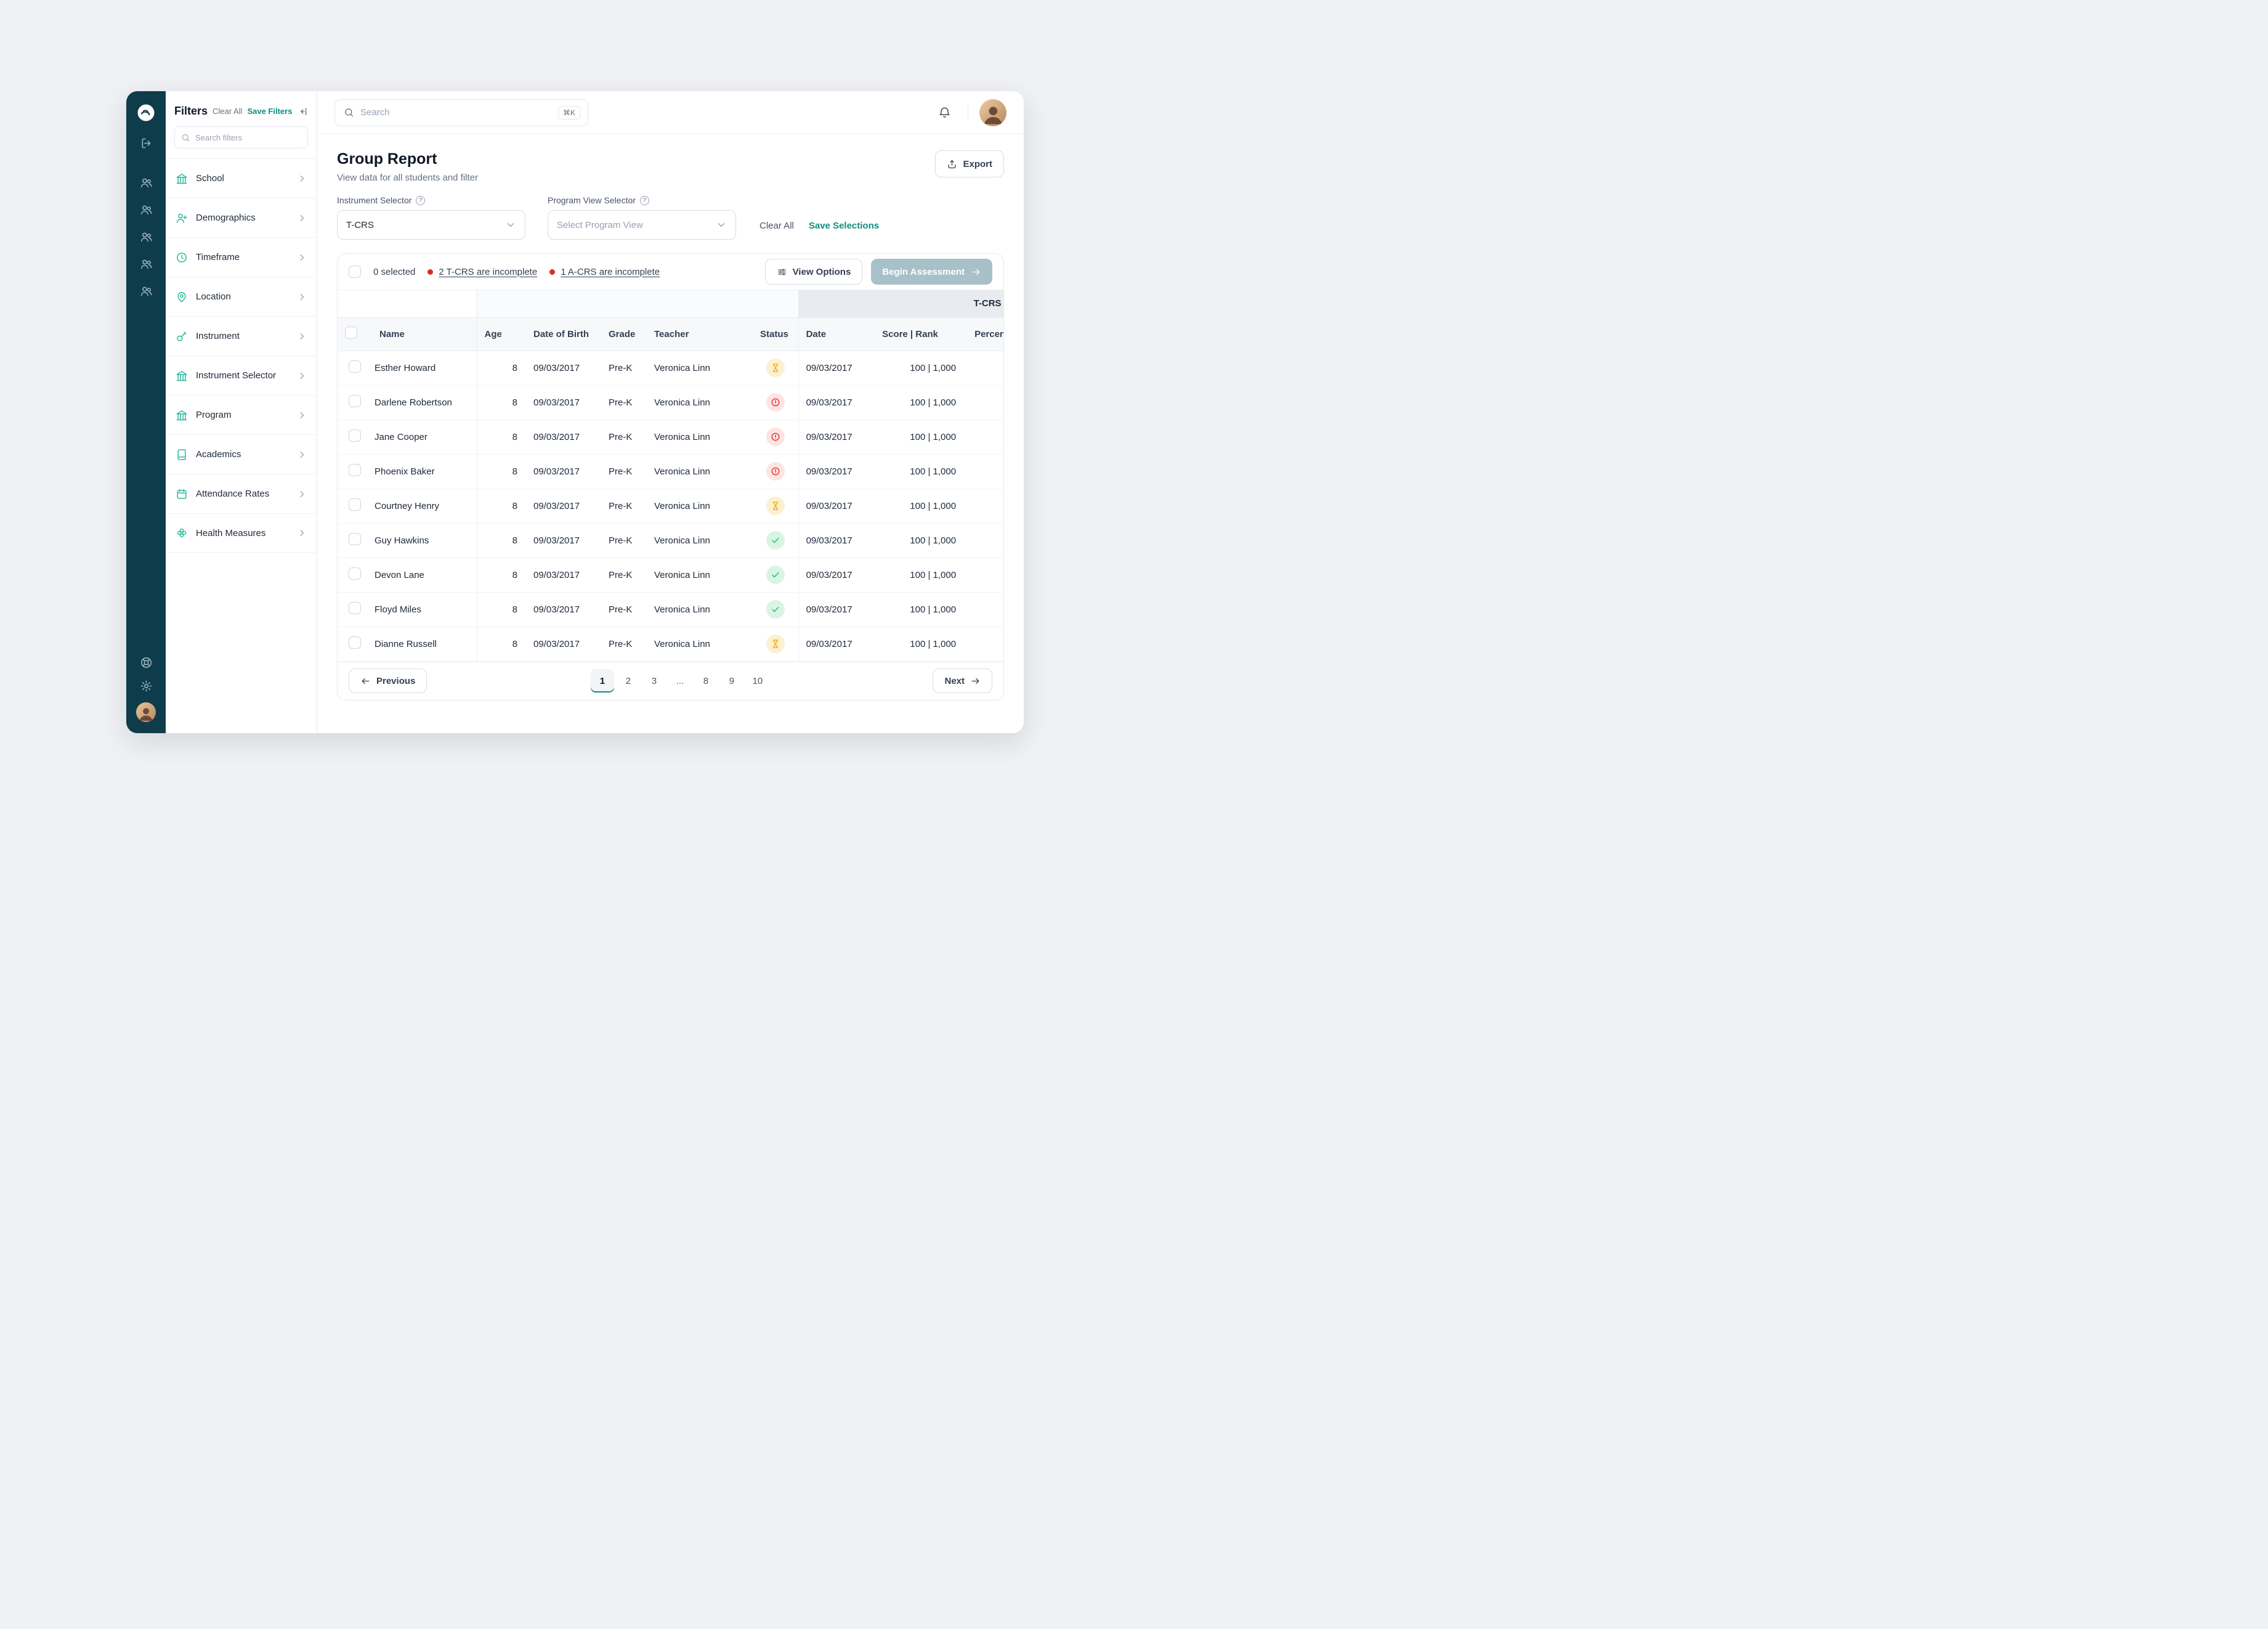 The width and height of the screenshot is (2268, 1629). What do you see at coordinates (242, 454) in the screenshot?
I see `filter-item-academics: Academics` at bounding box center [242, 454].